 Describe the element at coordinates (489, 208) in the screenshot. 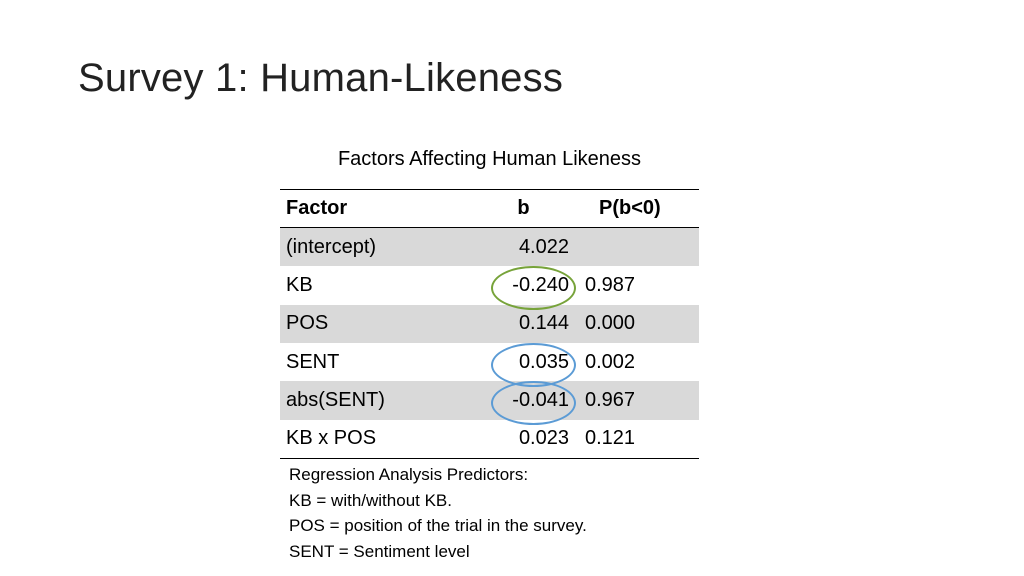

I see `table-header-row: Factor b P(b<0)` at that location.